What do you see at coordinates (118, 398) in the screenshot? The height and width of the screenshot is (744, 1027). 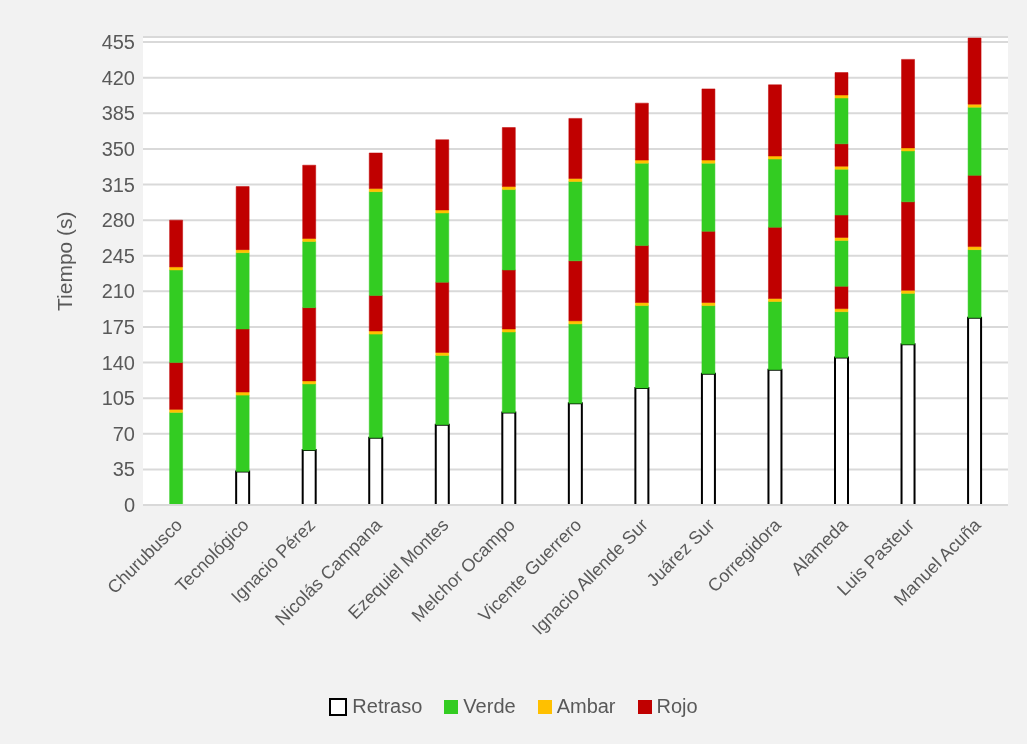 I see `y-tick-label: 105` at bounding box center [118, 398].